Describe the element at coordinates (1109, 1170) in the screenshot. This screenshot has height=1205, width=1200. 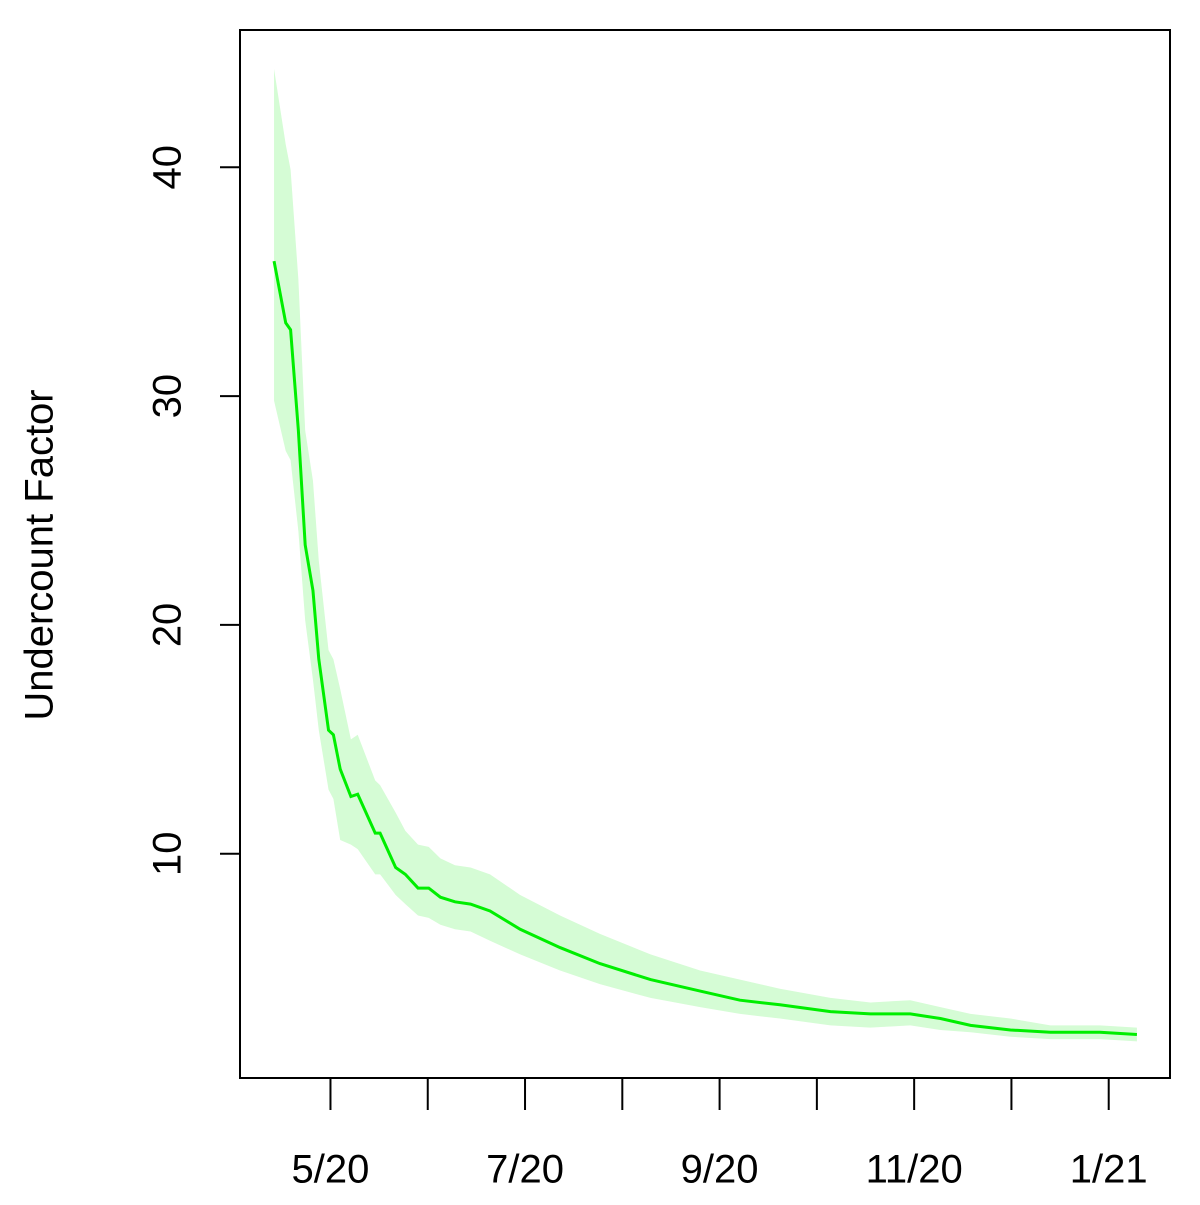
I see `x-tick-label: 1/21` at that location.